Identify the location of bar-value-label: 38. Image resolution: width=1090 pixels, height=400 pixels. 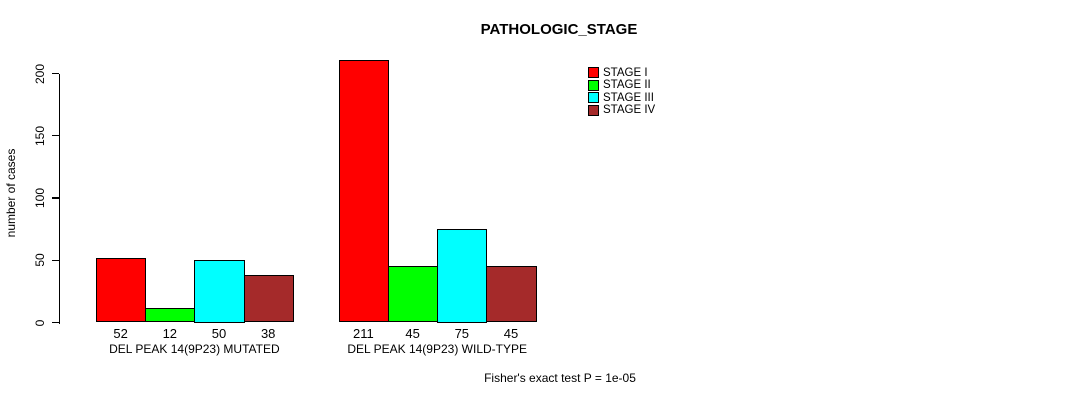
(268, 333).